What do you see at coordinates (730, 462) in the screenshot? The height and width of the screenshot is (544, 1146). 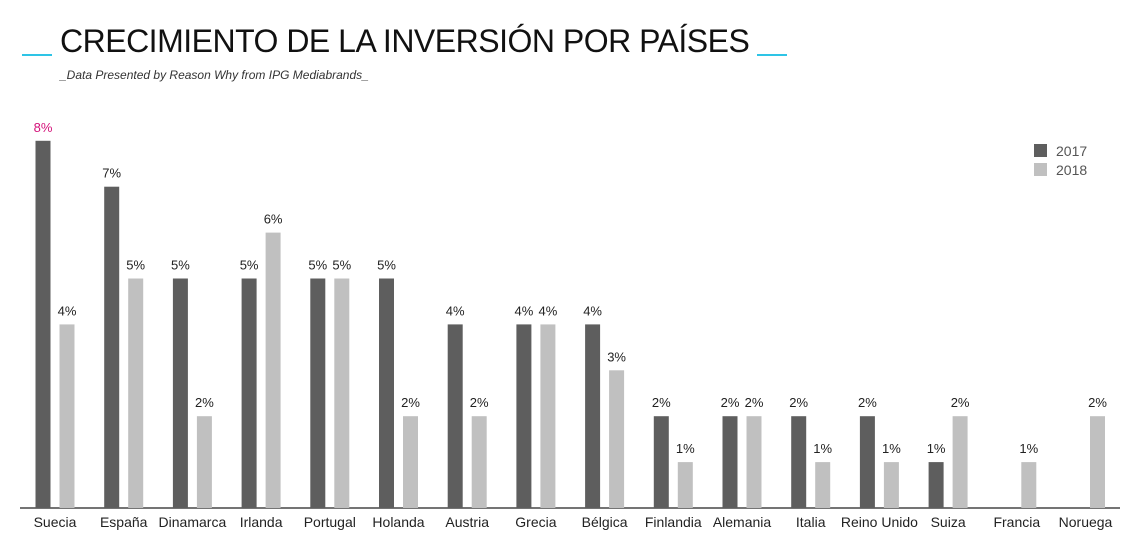 I see `bar-2017-alemania` at bounding box center [730, 462].